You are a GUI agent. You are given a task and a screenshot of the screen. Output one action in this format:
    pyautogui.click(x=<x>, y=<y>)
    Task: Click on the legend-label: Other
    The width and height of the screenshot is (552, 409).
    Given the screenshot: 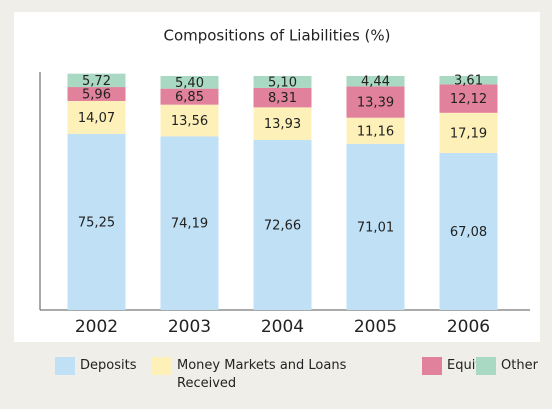 What is the action you would take?
    pyautogui.click(x=519, y=365)
    